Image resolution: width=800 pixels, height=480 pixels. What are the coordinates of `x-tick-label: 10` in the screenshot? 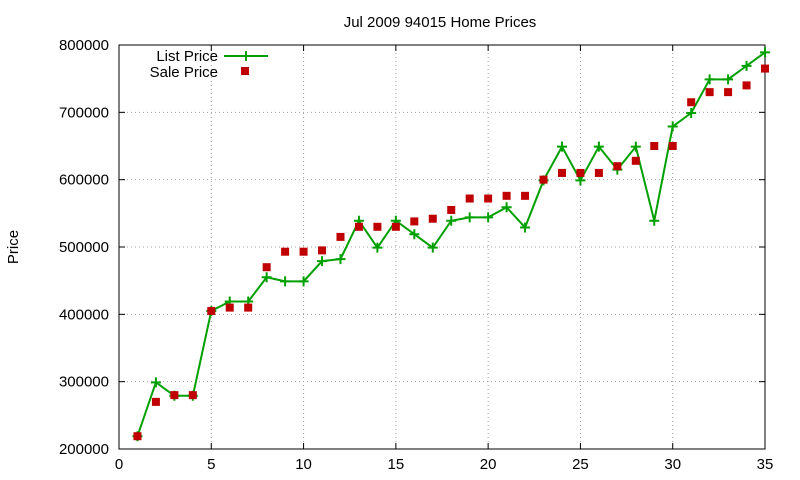 It's located at (303, 464).